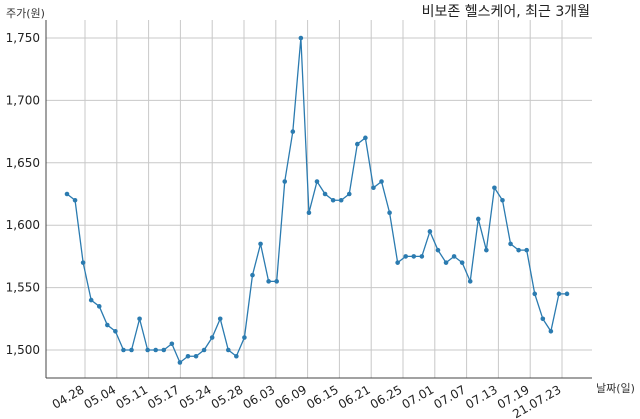  What do you see at coordinates (195, 396) in the screenshot?
I see `x-tick-label: 05.24` at bounding box center [195, 396].